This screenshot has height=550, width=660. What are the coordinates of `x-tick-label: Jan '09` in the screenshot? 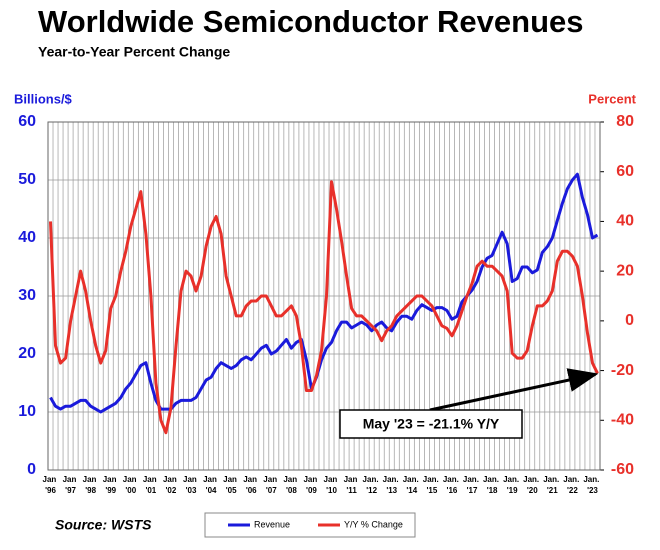 It's located at (311, 485).